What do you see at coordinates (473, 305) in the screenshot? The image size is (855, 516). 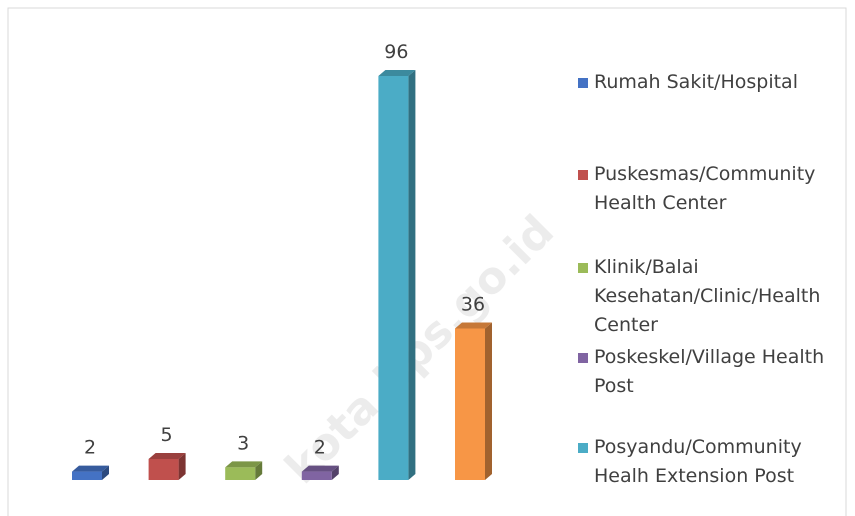 I see `data-label: 36` at bounding box center [473, 305].